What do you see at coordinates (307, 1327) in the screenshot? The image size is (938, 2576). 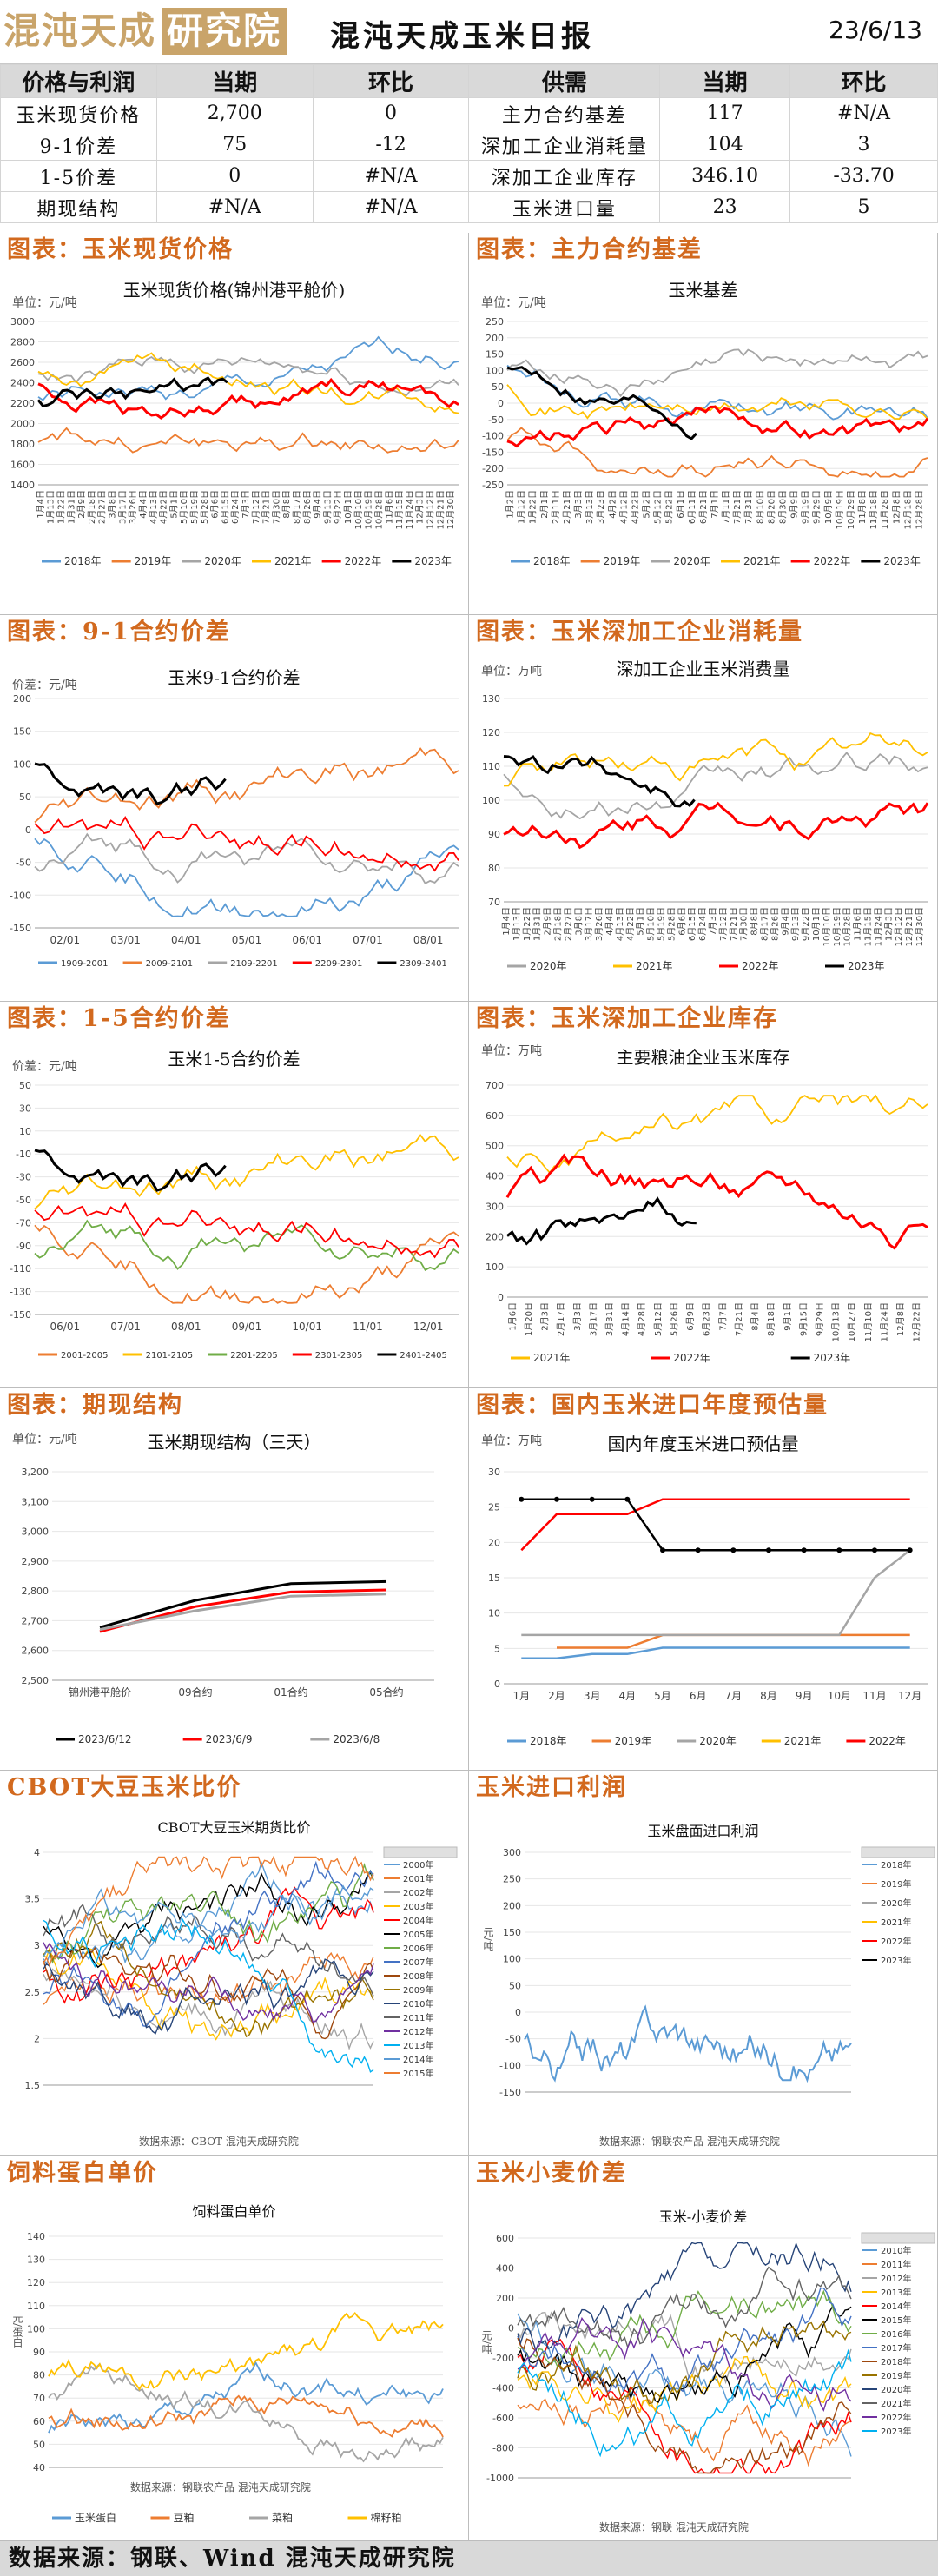 I see `x-tick-label: 10/01` at bounding box center [307, 1327].